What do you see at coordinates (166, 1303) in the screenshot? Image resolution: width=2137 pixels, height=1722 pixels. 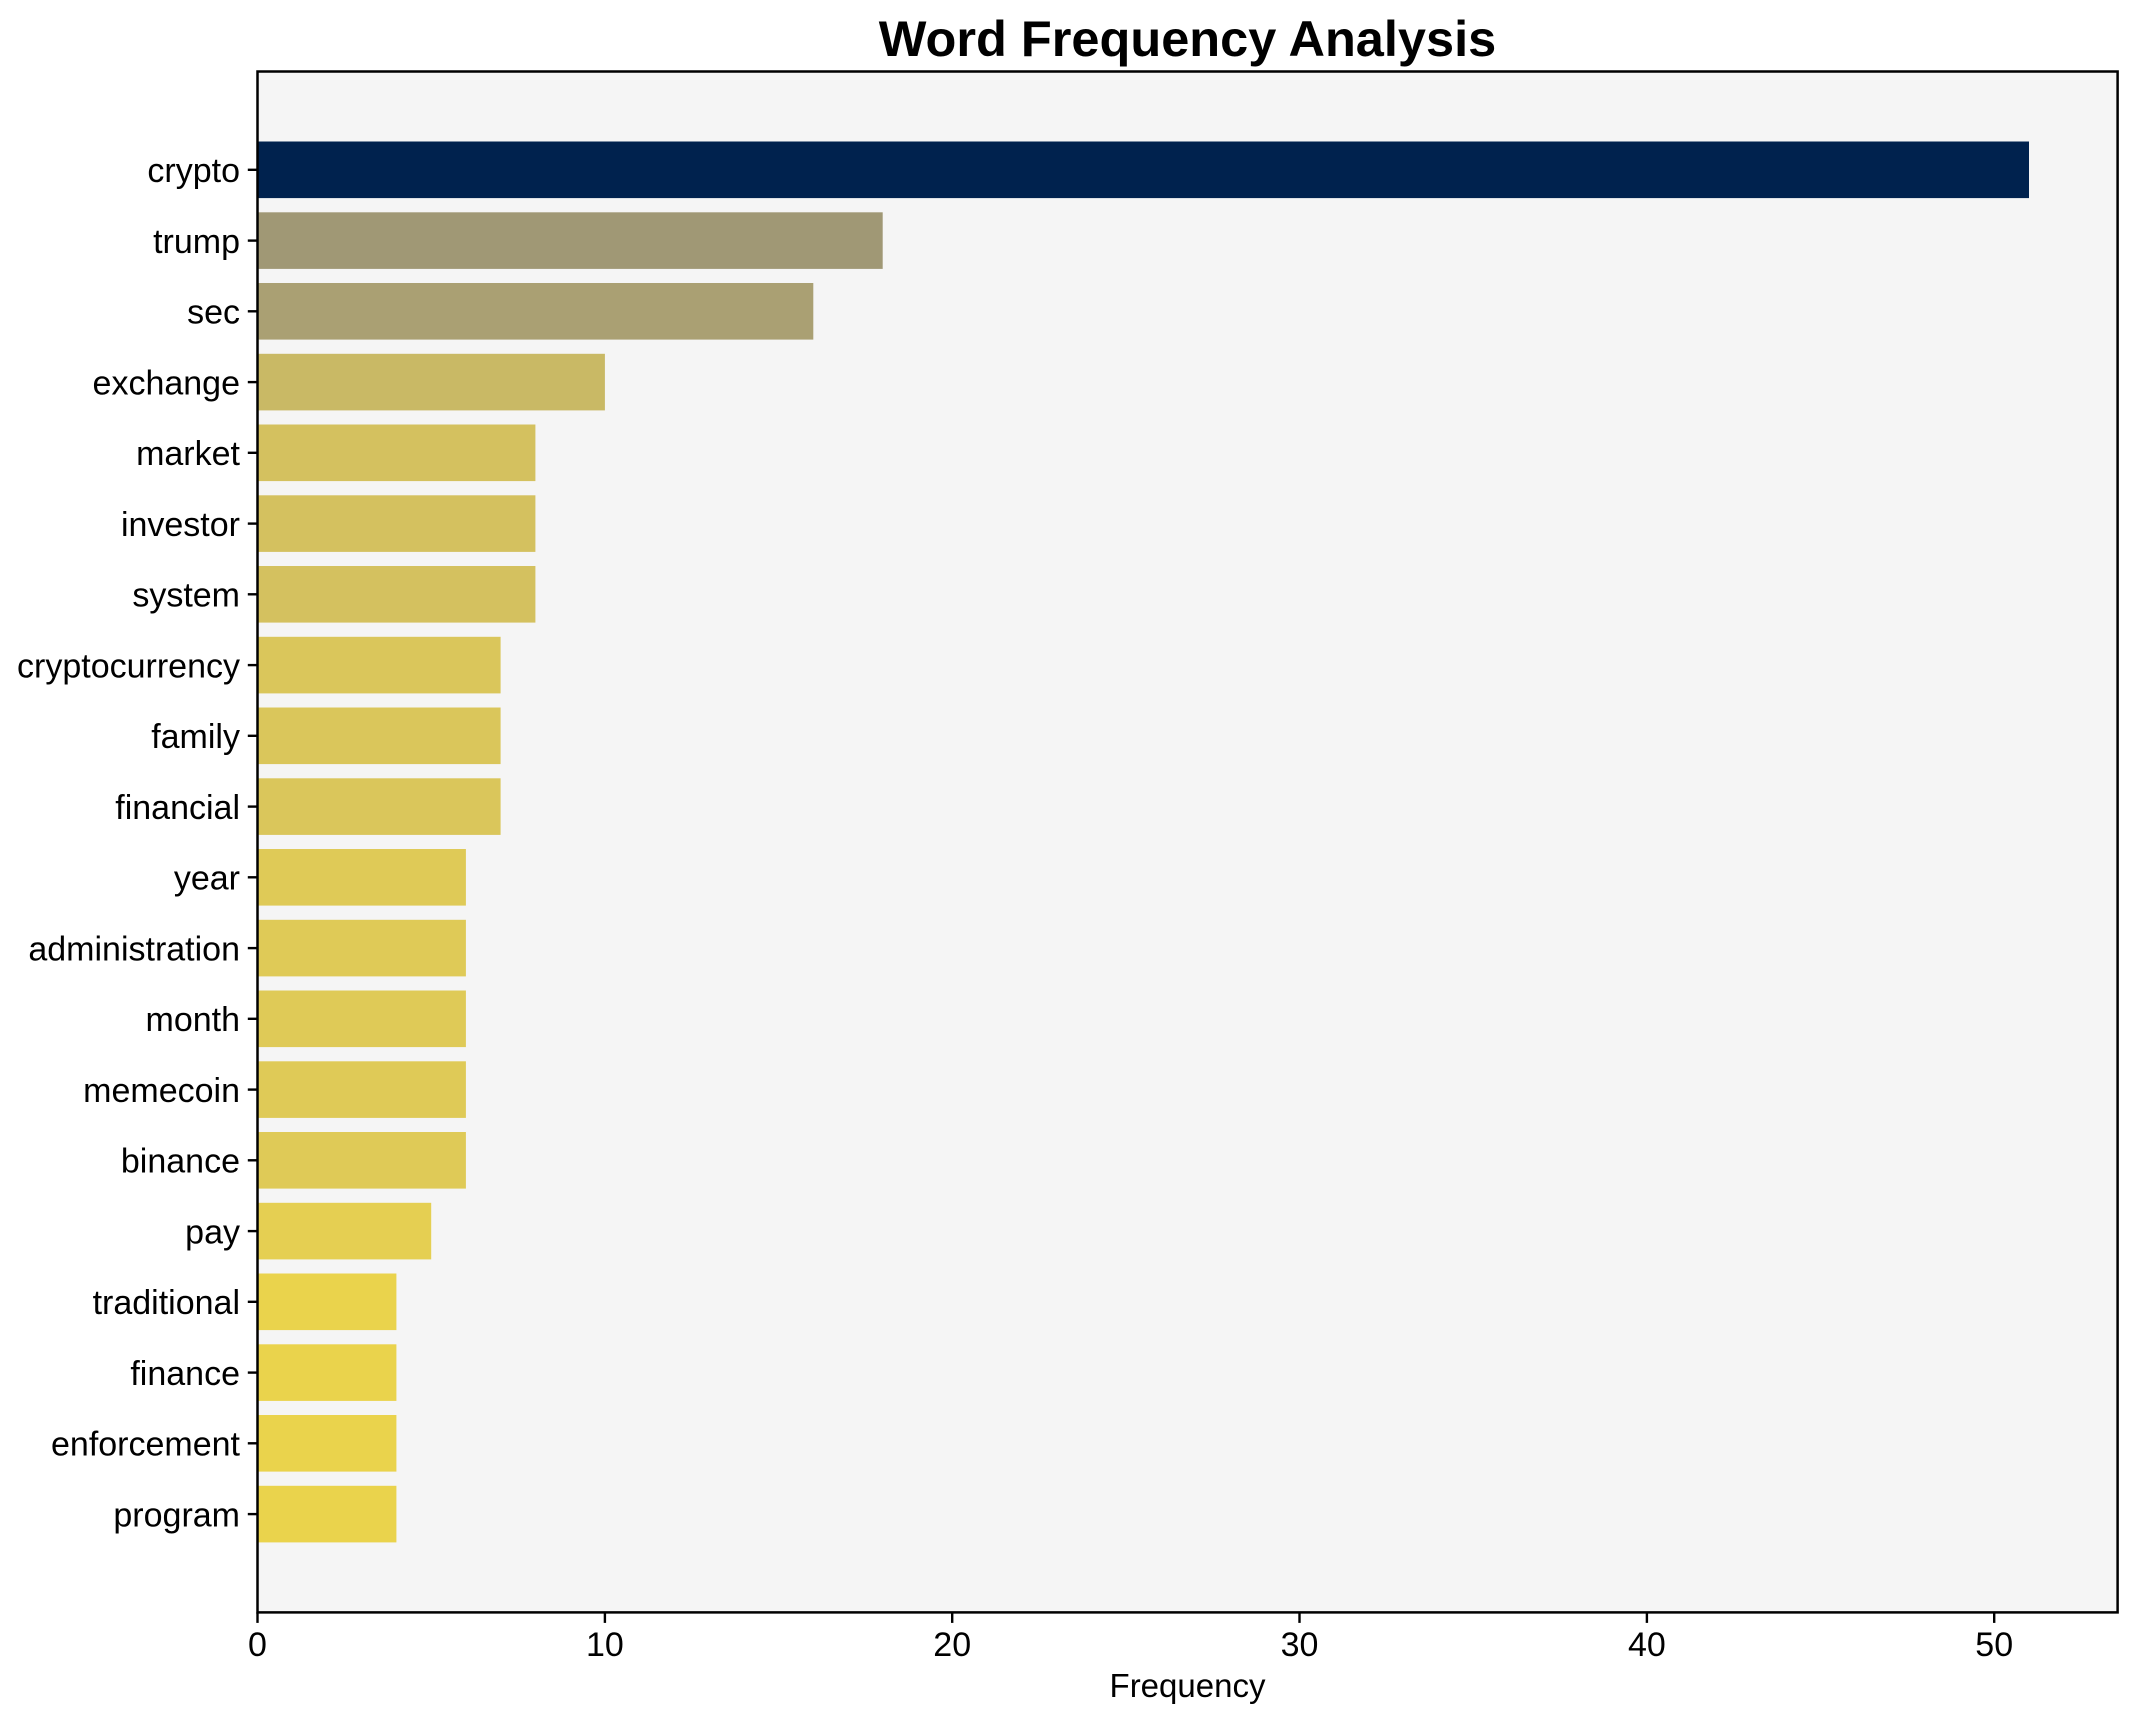 I see `svg-text: traditional` at bounding box center [166, 1303].